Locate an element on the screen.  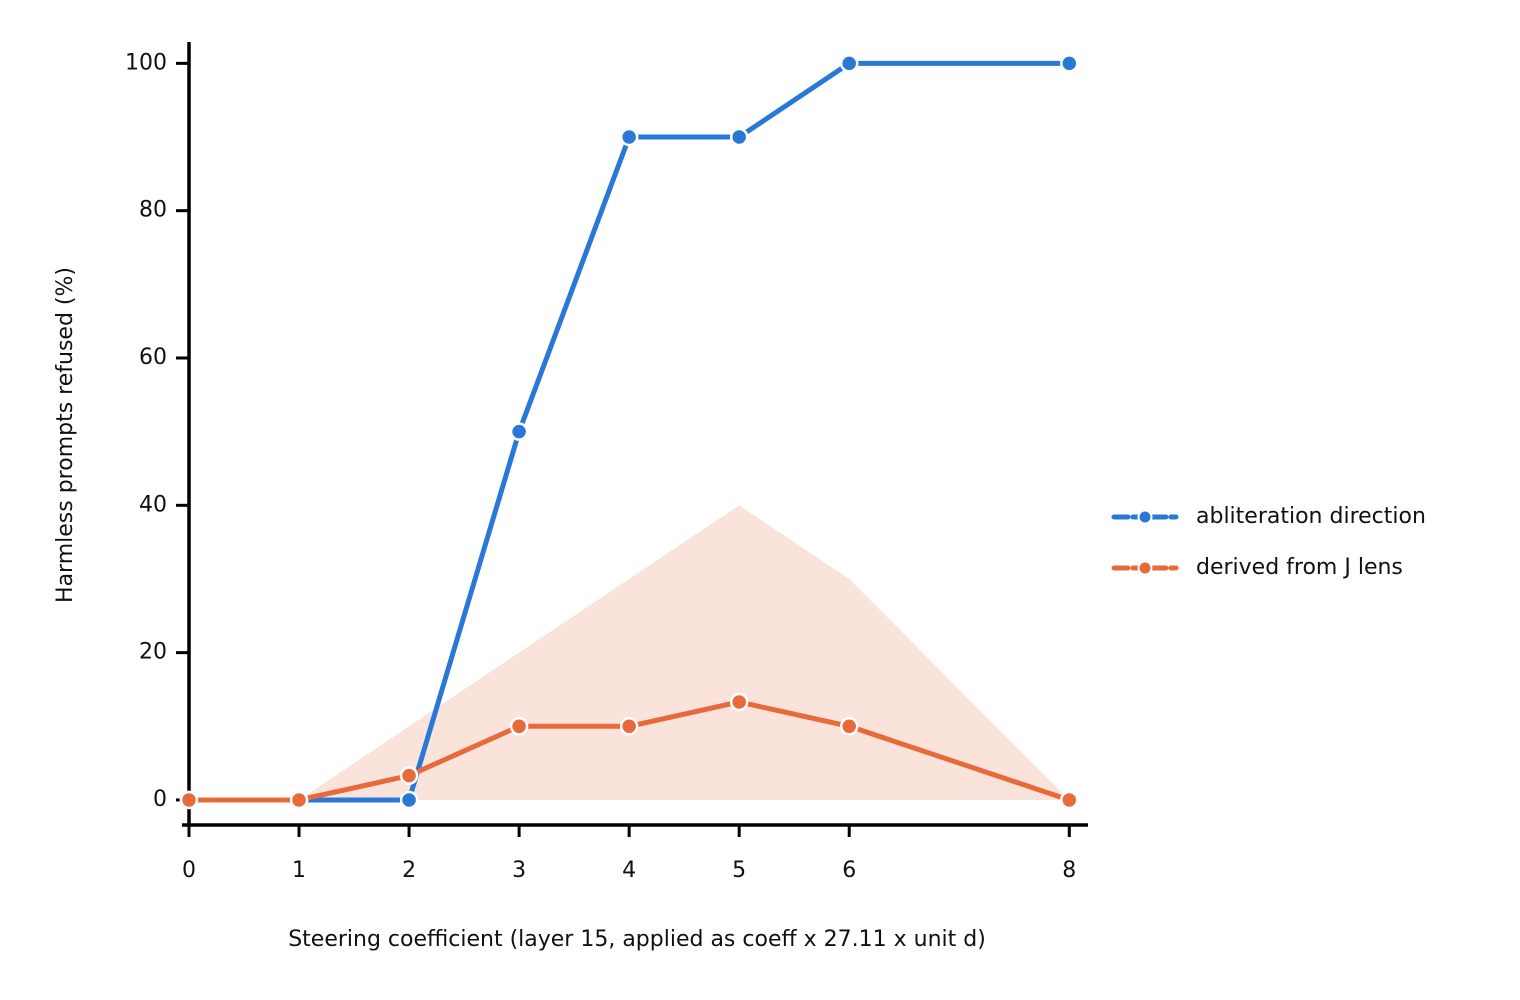
legend-label: derived from J lens is located at coordinates (1299, 567).